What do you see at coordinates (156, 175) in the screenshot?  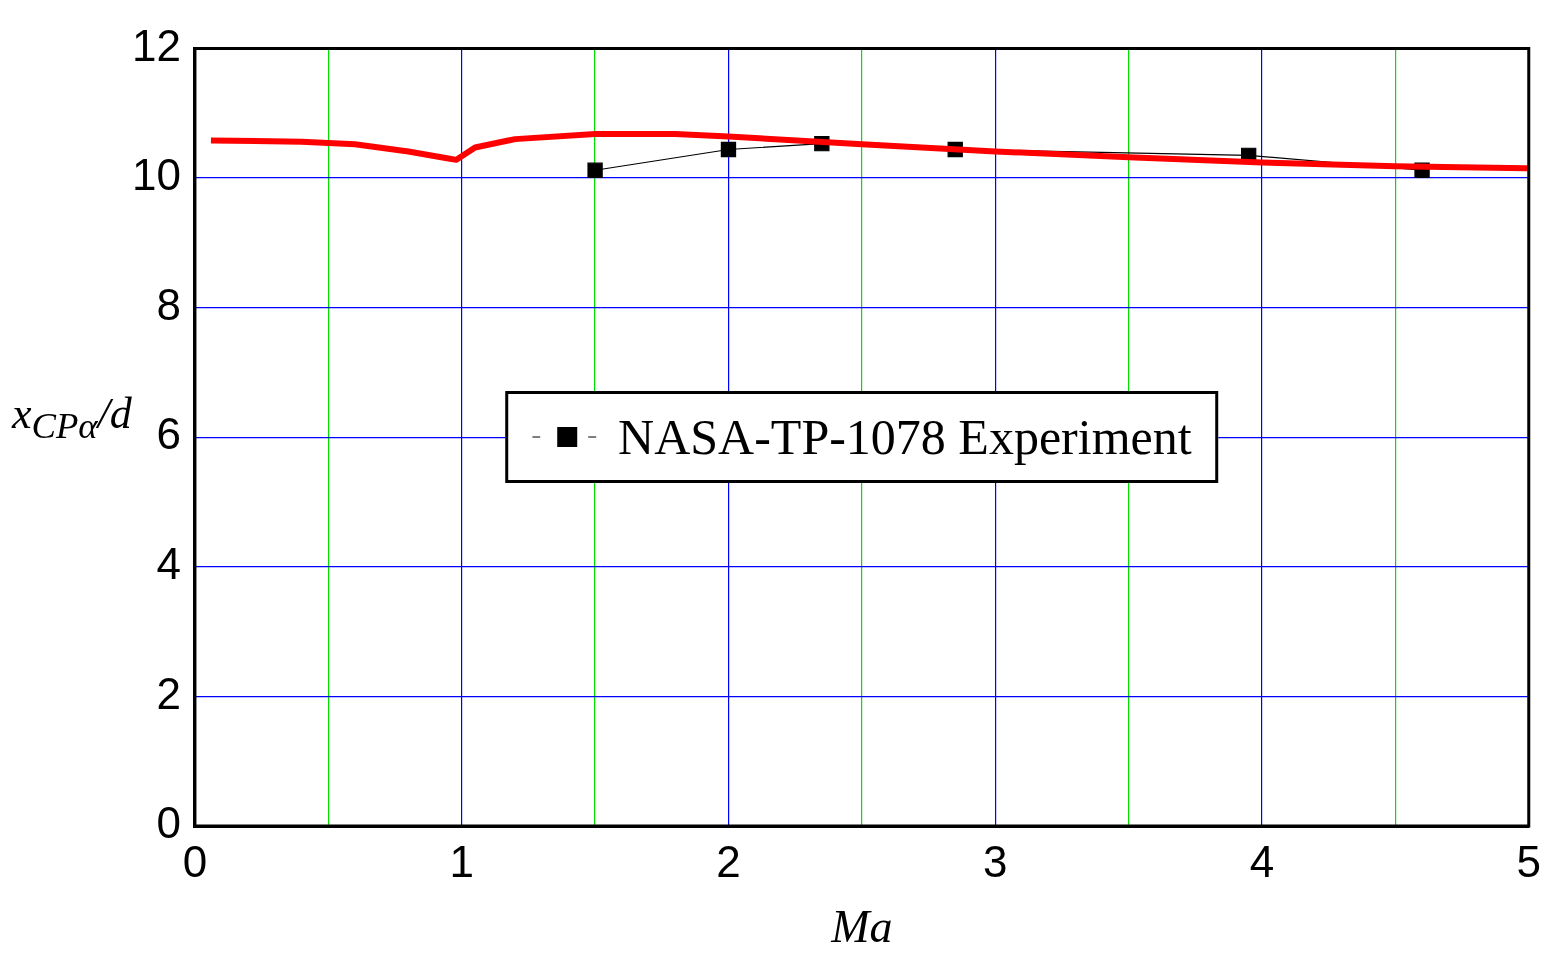 I see `y-tick-label: 10` at bounding box center [156, 175].